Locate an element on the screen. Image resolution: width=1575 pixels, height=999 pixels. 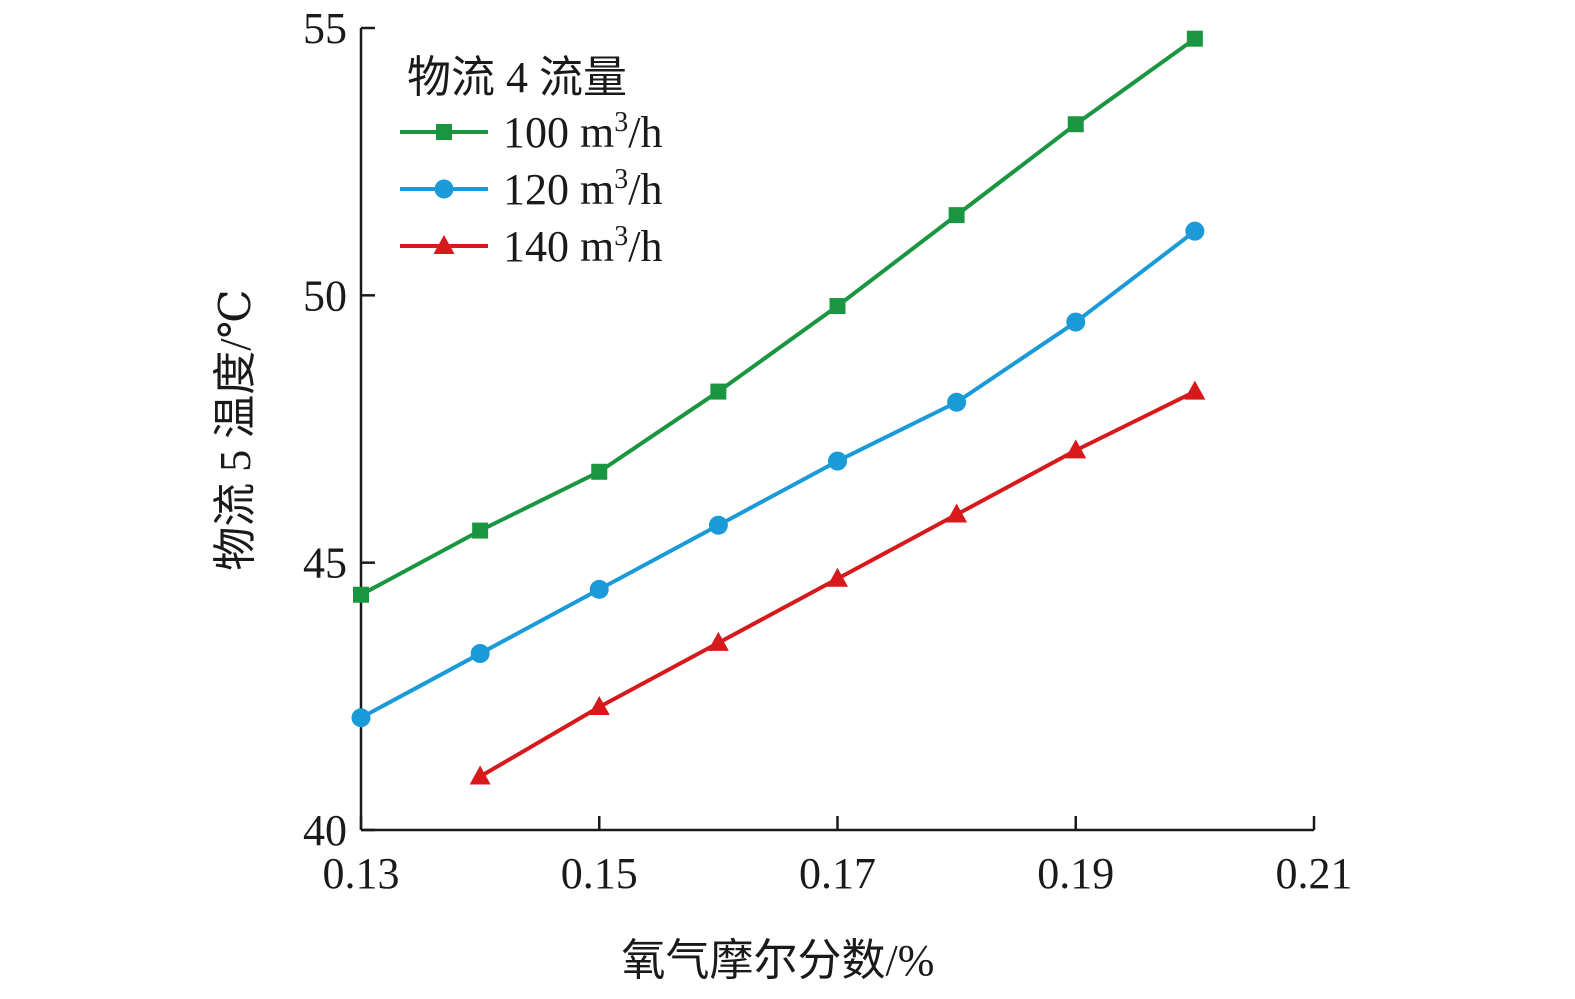
y-tick-label: 55 is located at coordinates (325, 28).